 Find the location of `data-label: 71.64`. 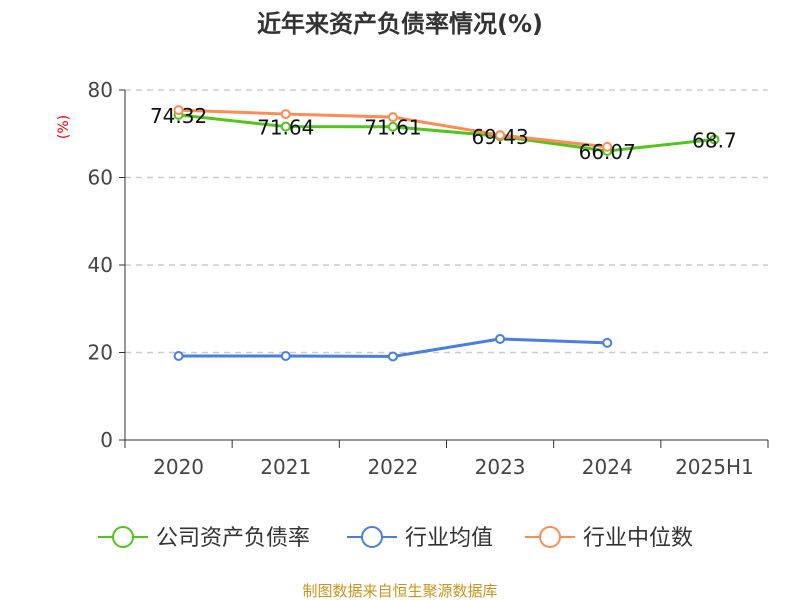

data-label: 71.64 is located at coordinates (285, 128).